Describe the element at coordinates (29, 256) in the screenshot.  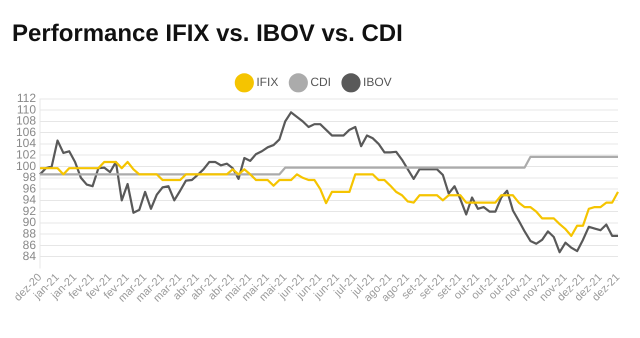
I see `y-tick-label: 84` at that location.